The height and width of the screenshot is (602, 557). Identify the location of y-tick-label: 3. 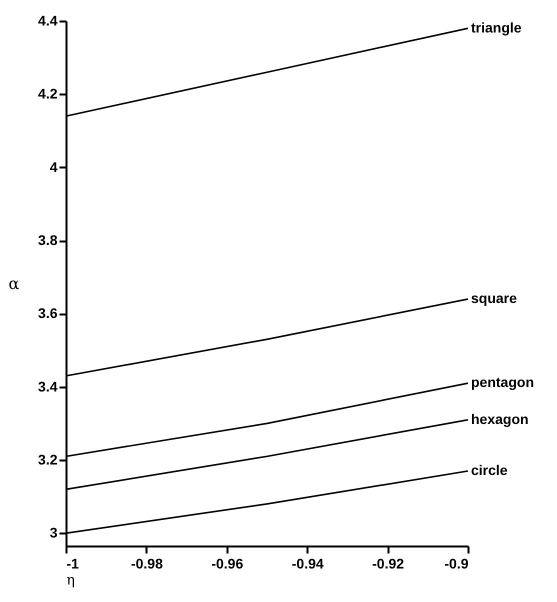
(54, 532).